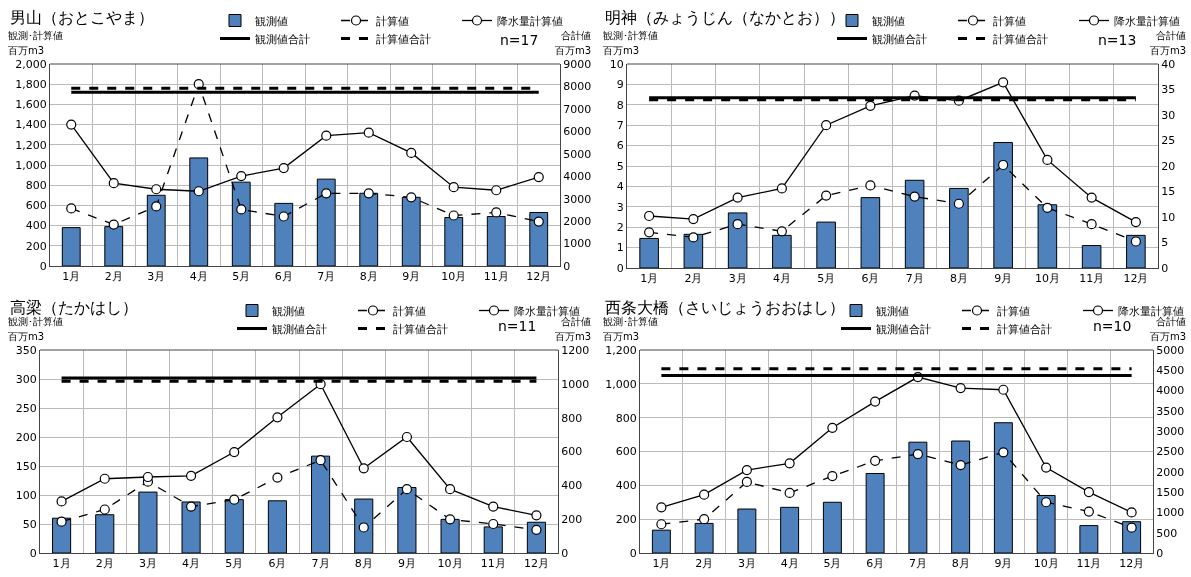  I want to click on y-tick-label: 10, so click(616, 64).